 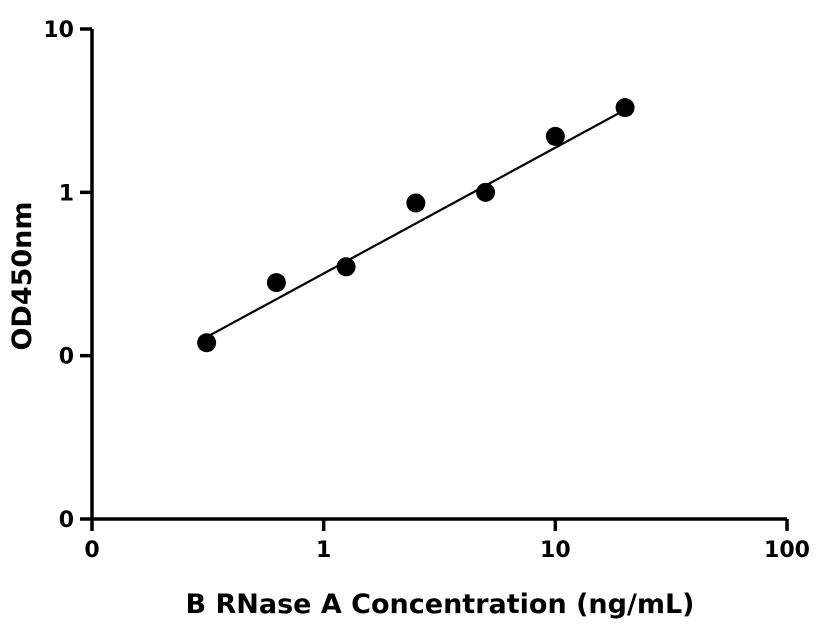 I want to click on y-axis-title: OD450nm, so click(x=22, y=275).